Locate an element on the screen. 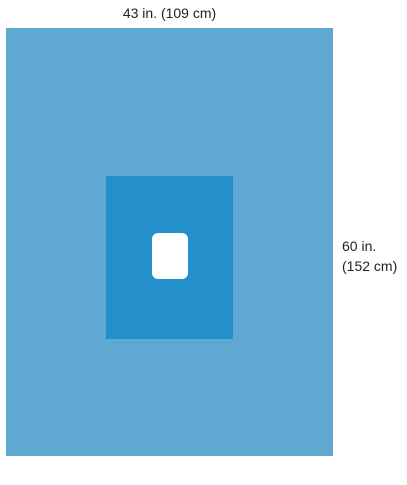 This screenshot has height=485, width=407. fenestration-opening is located at coordinates (170, 256).